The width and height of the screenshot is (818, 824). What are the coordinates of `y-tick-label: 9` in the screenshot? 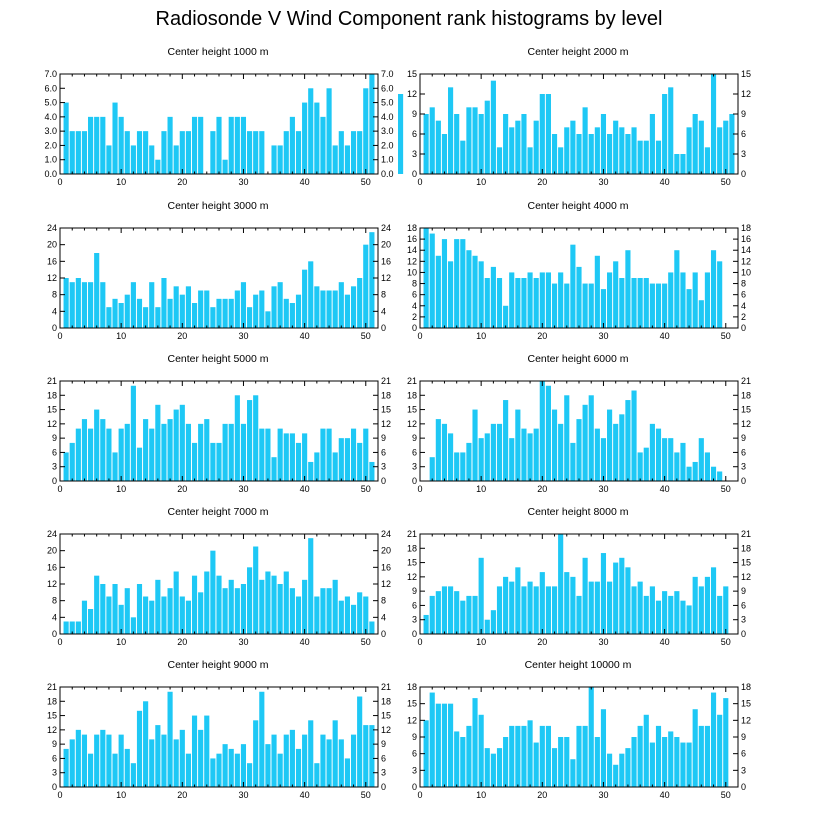 It's located at (54, 438).